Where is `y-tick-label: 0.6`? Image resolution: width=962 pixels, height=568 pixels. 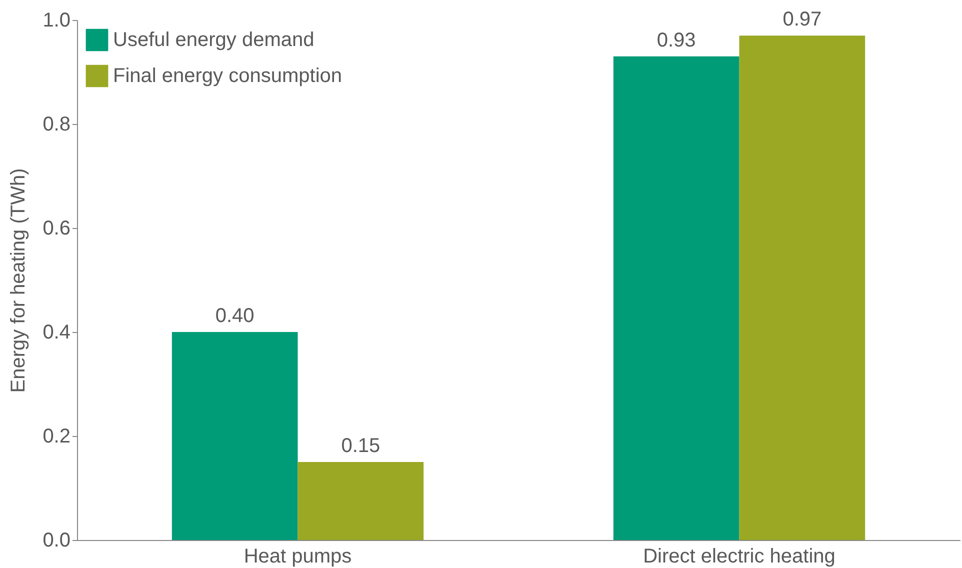 y-tick-label: 0.6 is located at coordinates (56, 229).